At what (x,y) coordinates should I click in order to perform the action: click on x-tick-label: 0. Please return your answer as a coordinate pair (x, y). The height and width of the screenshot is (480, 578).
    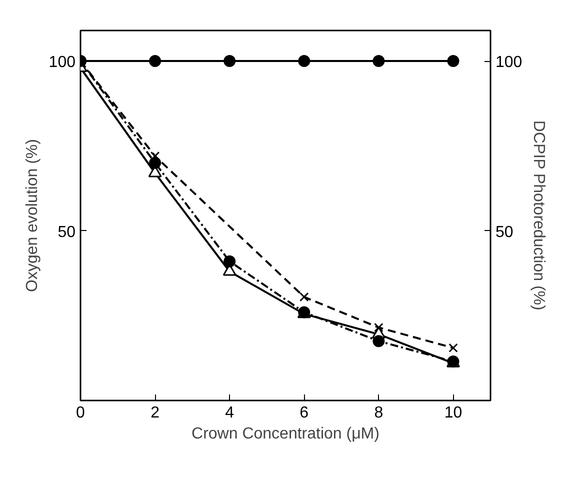
    Looking at the image, I should click on (81, 413).